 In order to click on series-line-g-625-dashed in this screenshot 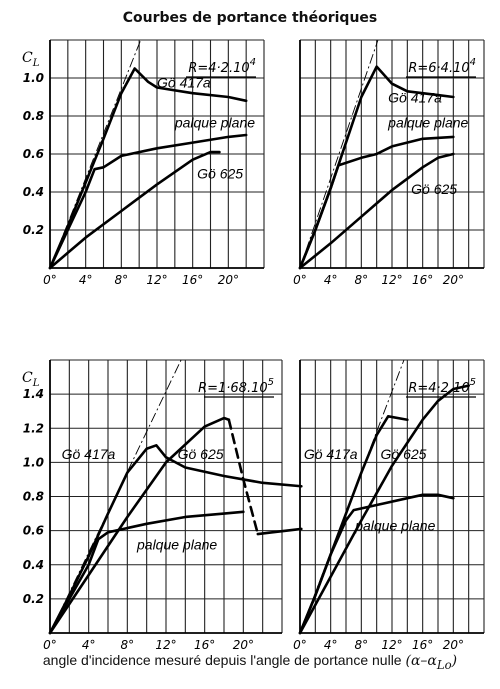, I will do `click(243, 477)`.